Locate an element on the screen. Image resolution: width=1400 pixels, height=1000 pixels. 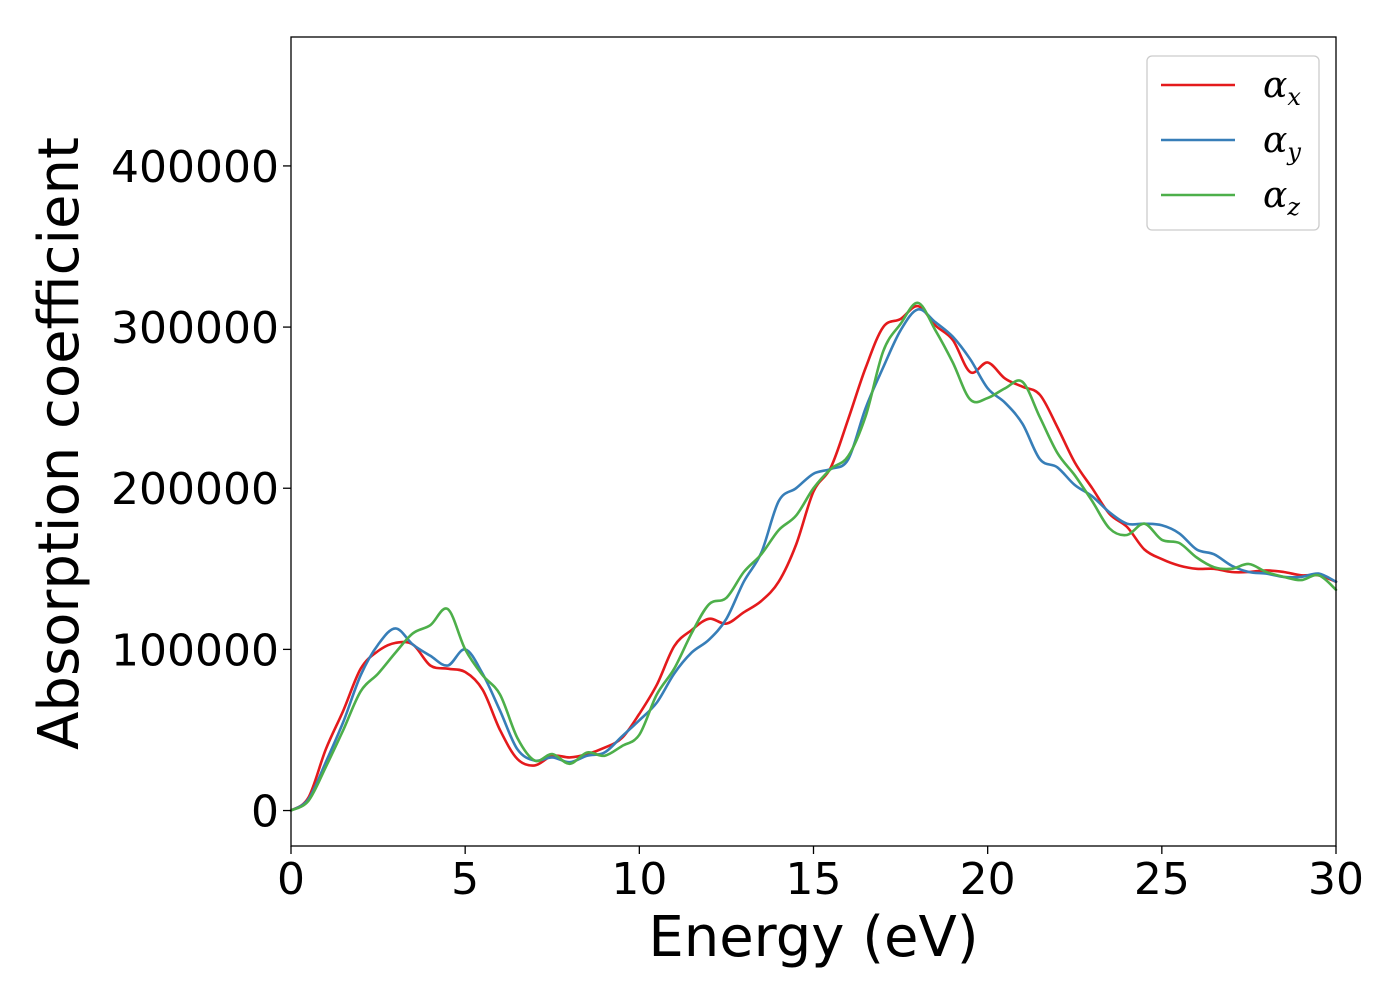
legend-label-z: αz is located at coordinates (1281, 198).